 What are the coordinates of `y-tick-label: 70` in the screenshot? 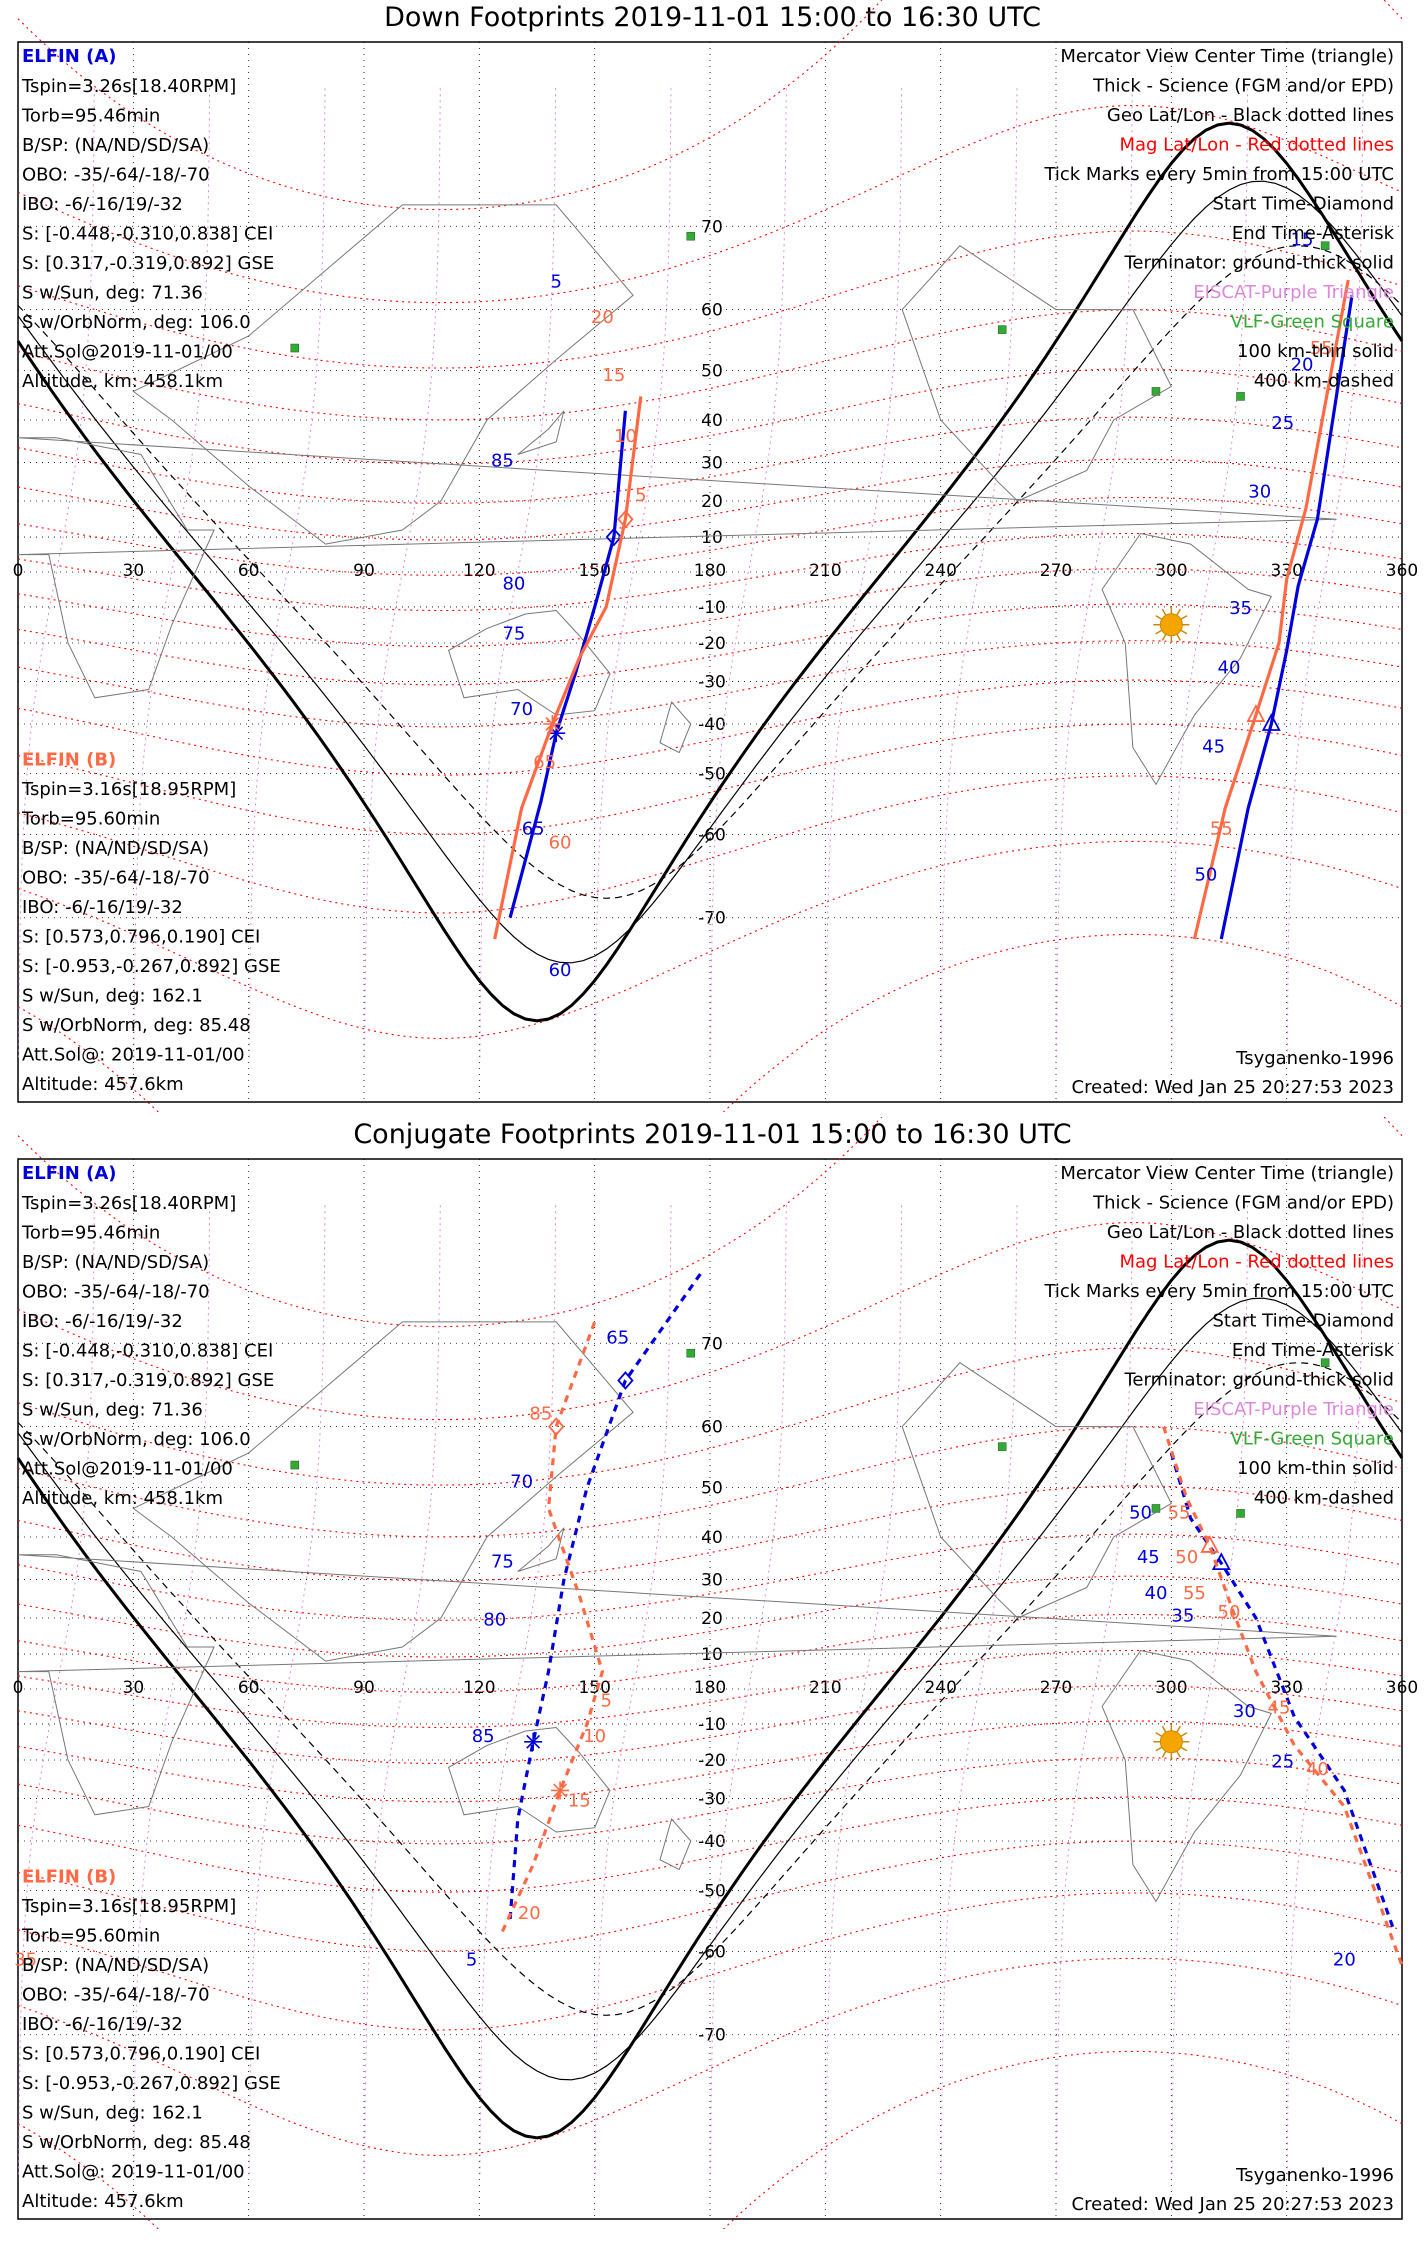 It's located at (712, 227).